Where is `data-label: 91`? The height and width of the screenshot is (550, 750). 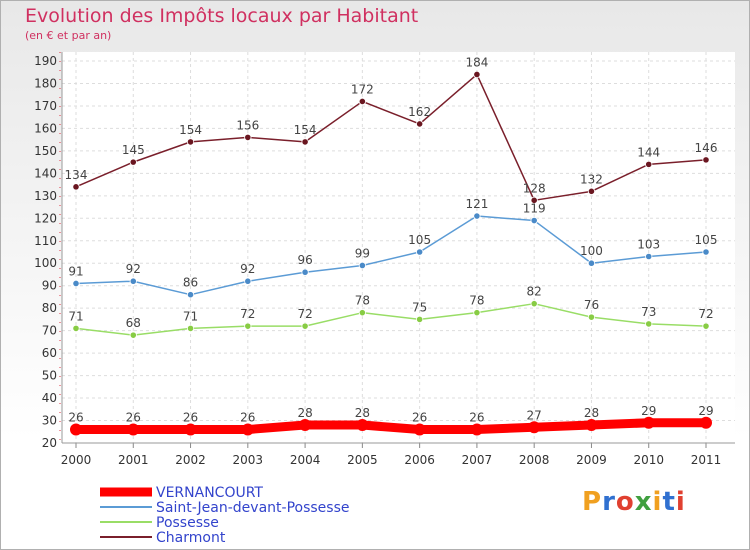
data-label: 91 is located at coordinates (75, 271).